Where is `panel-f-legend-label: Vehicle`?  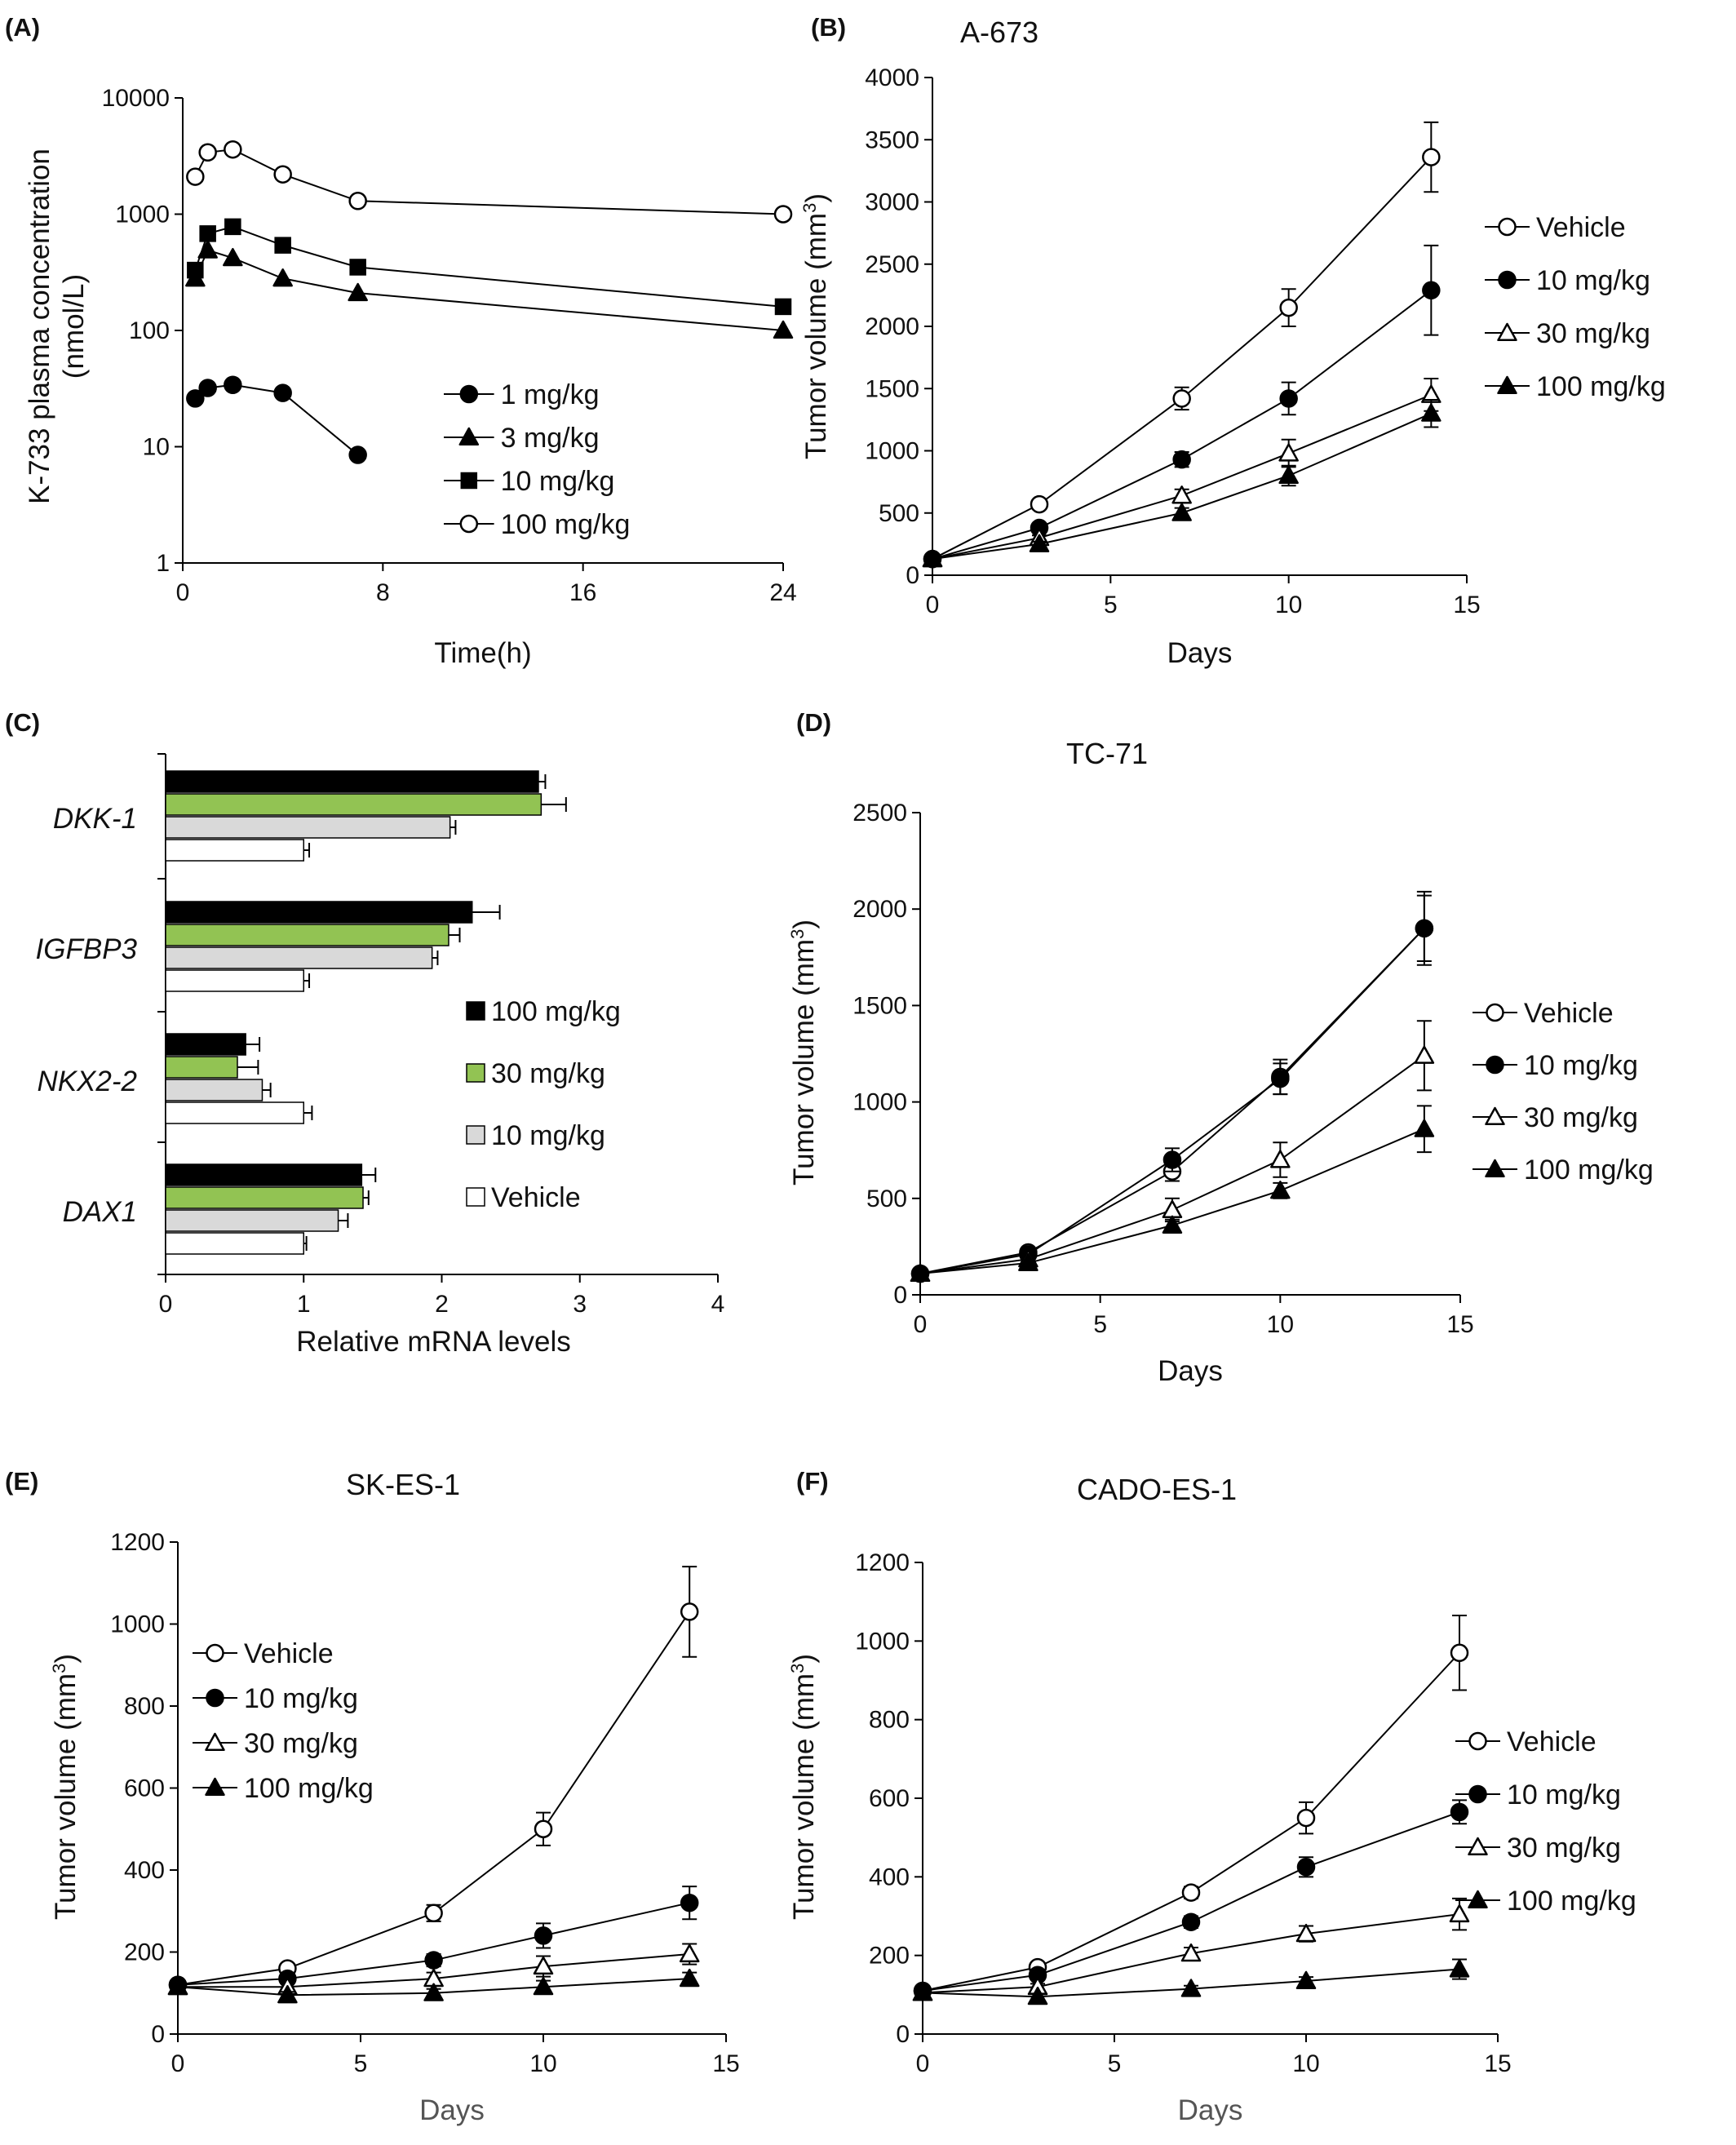 panel-f-legend-label: Vehicle is located at coordinates (1551, 1741).